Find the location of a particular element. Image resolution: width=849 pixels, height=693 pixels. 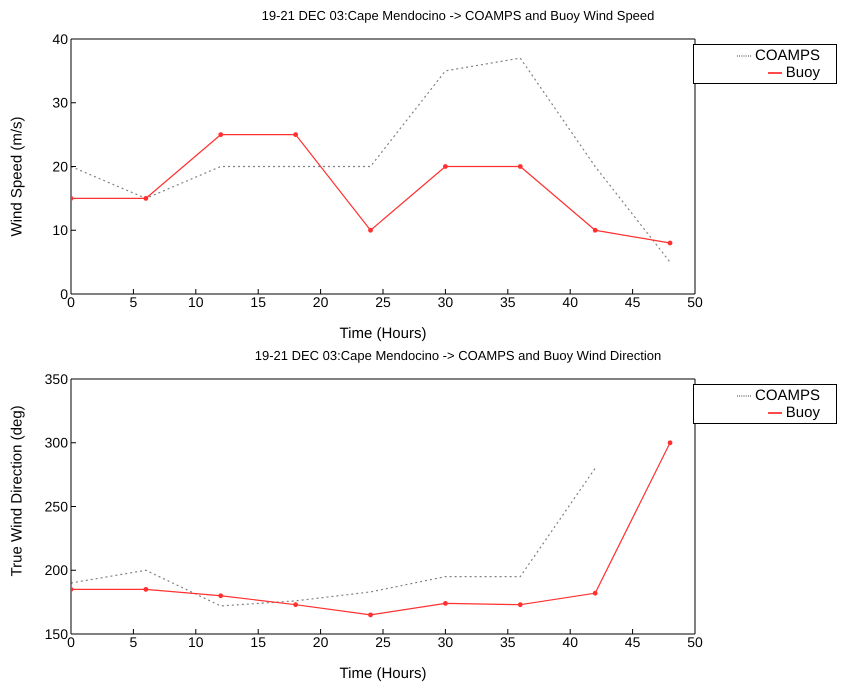

y-axis-title: True Wind Direction (deg) is located at coordinates (17, 490).